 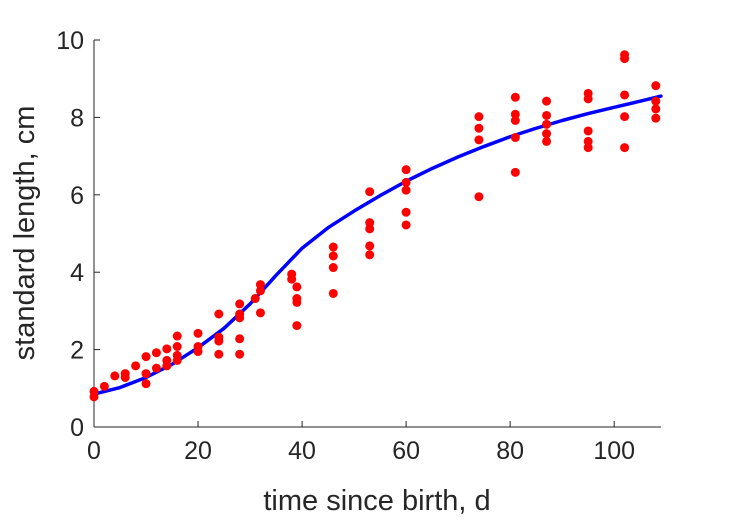 I want to click on y-tick-label: 10, so click(x=70, y=41).